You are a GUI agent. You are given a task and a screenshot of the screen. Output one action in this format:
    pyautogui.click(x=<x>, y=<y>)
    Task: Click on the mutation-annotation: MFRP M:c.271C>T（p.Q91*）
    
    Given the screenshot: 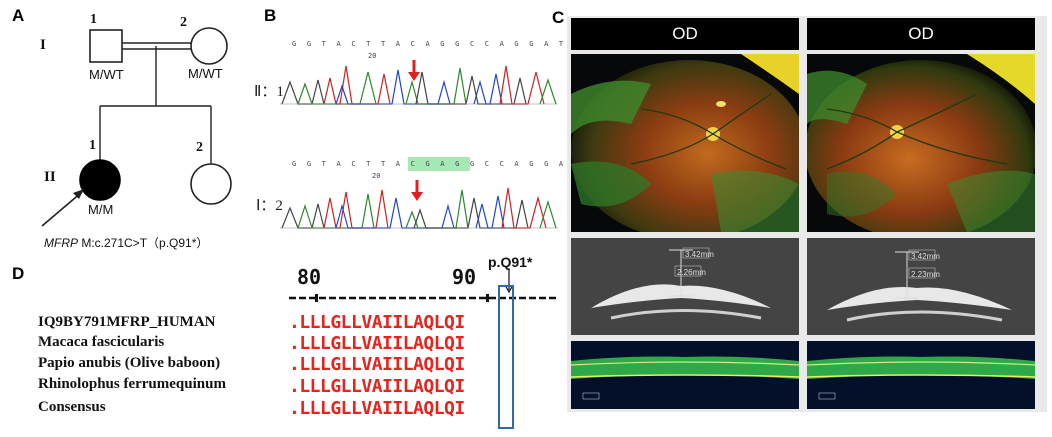 What is the action you would take?
    pyautogui.click(x=126, y=242)
    